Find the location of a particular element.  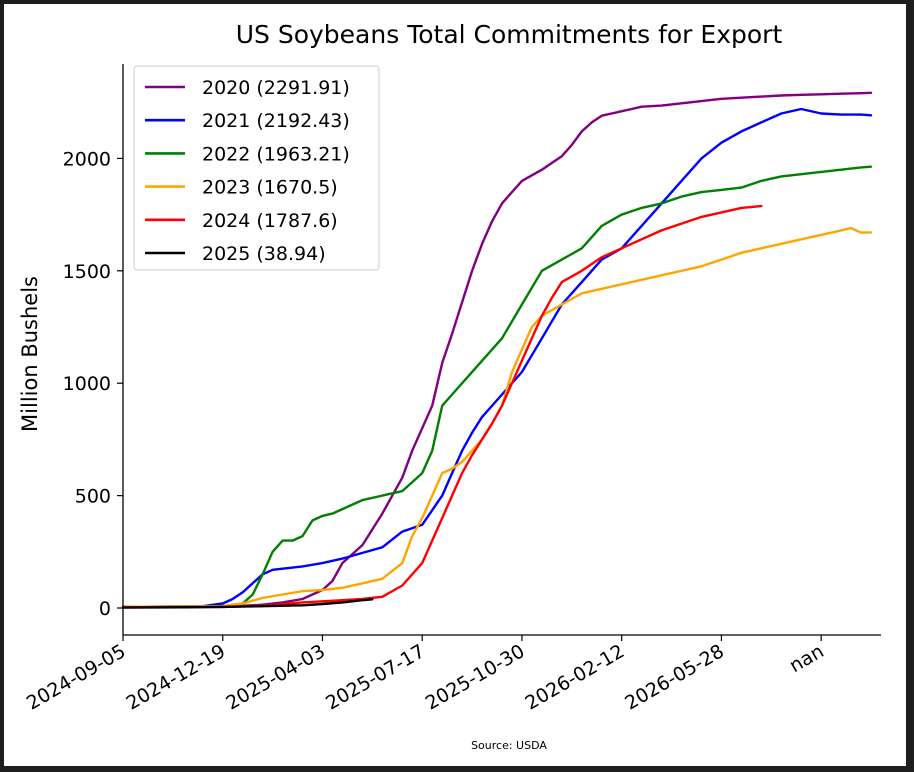

legend-box is located at coordinates (256, 168).